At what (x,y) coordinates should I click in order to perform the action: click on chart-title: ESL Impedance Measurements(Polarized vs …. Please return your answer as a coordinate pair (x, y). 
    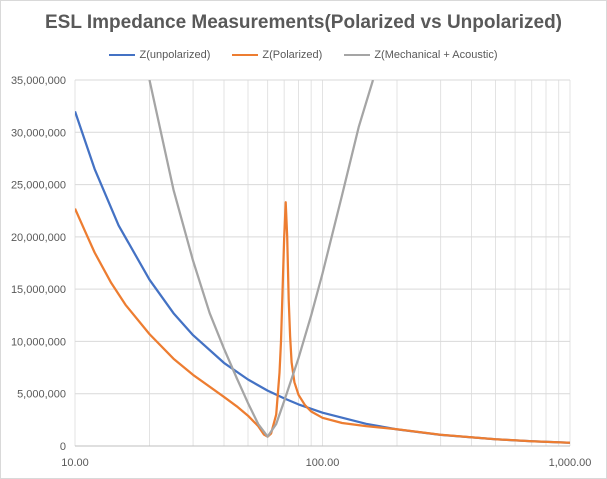
    Looking at the image, I should click on (303, 22).